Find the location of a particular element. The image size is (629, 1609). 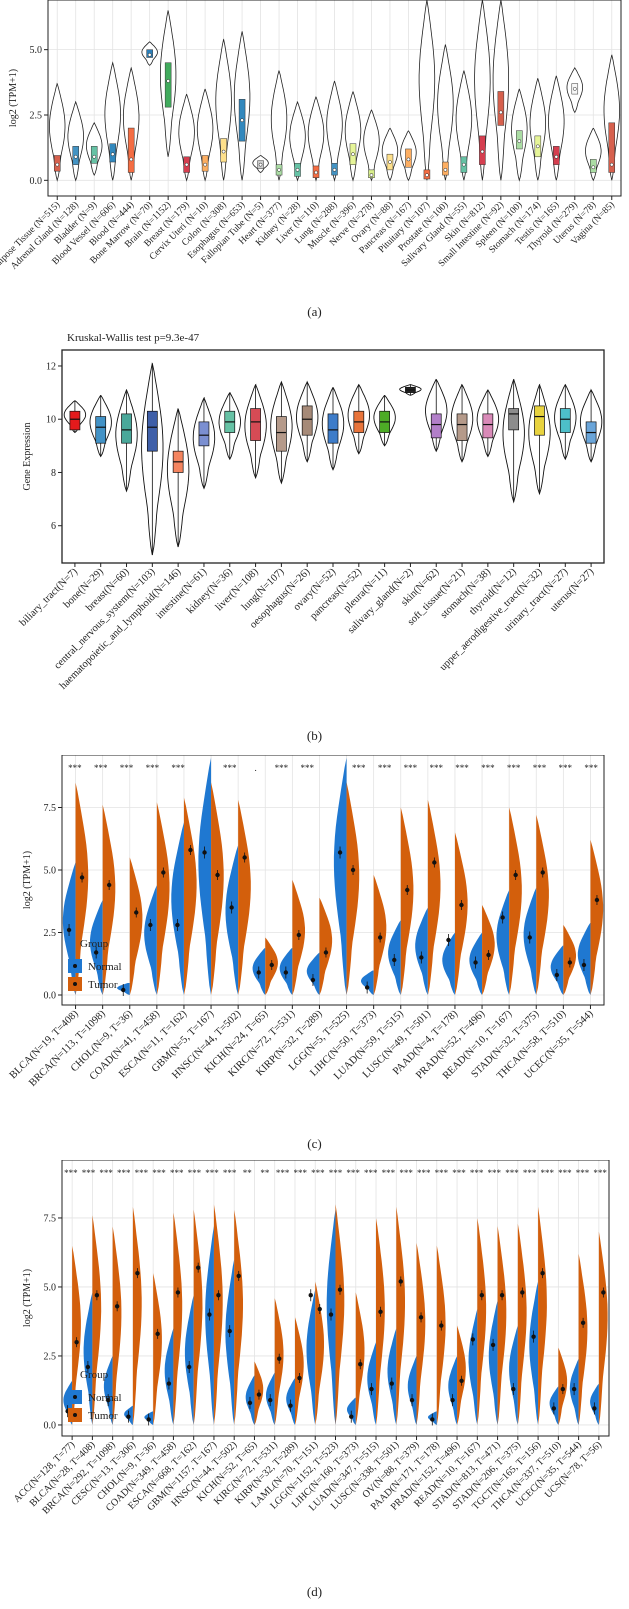

panel-d-significance-mark: ** is located at coordinates (265, 1173).